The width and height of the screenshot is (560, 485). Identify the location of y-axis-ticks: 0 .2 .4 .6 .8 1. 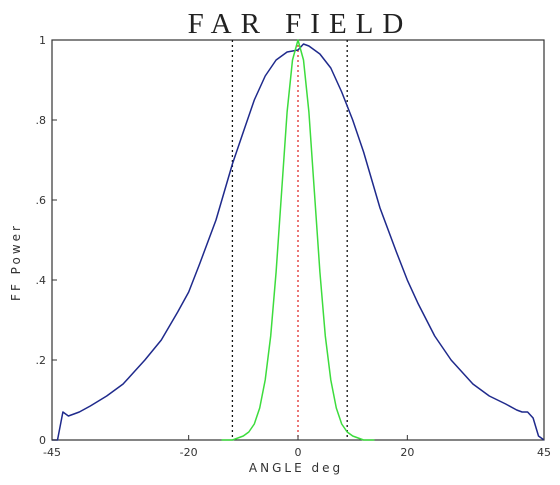
(46, 240).